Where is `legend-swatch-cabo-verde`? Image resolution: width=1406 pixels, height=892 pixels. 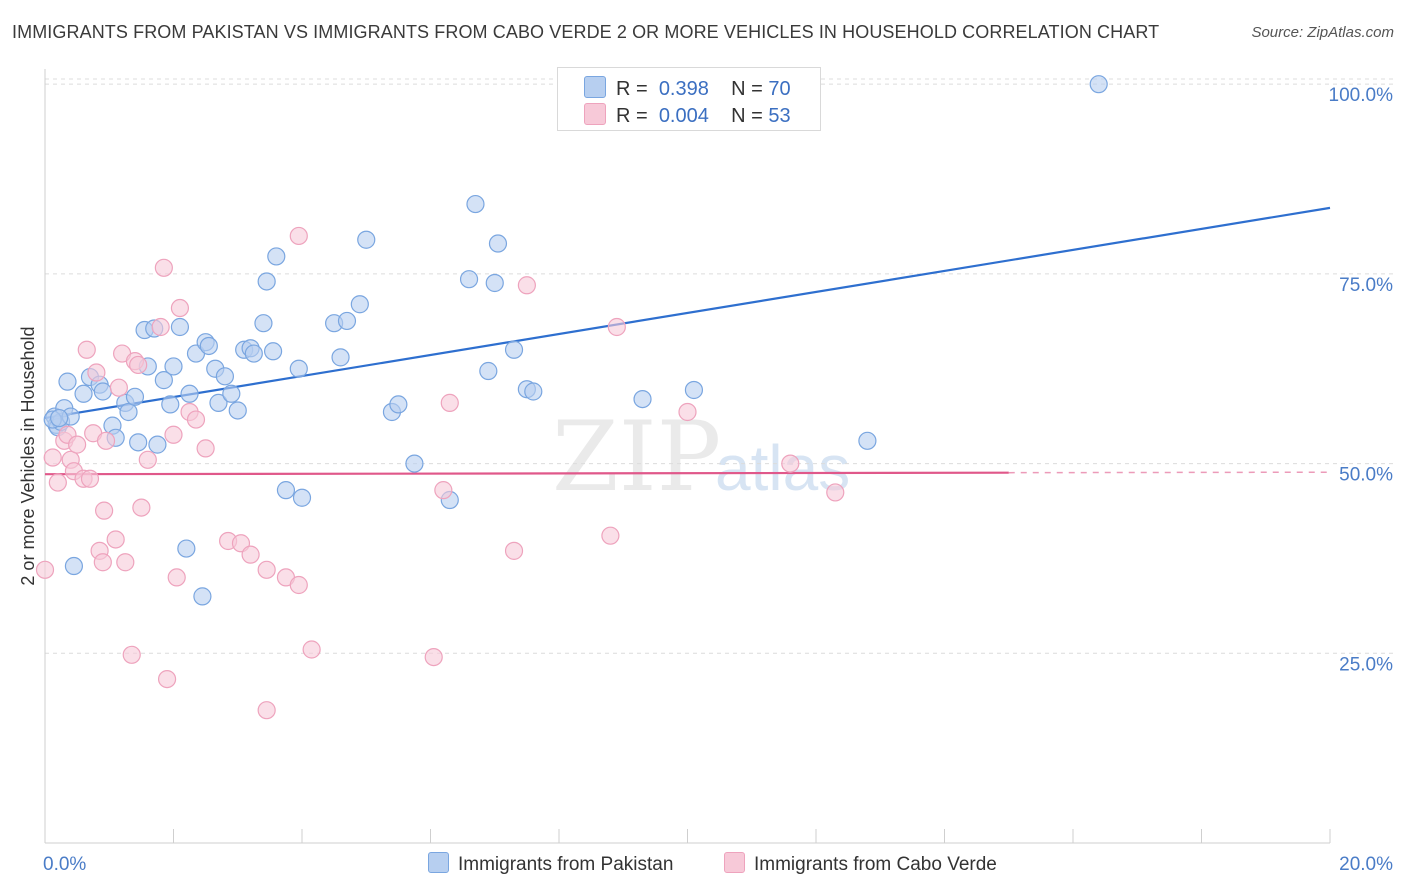 legend-swatch-cabo-verde is located at coordinates (595, 114).